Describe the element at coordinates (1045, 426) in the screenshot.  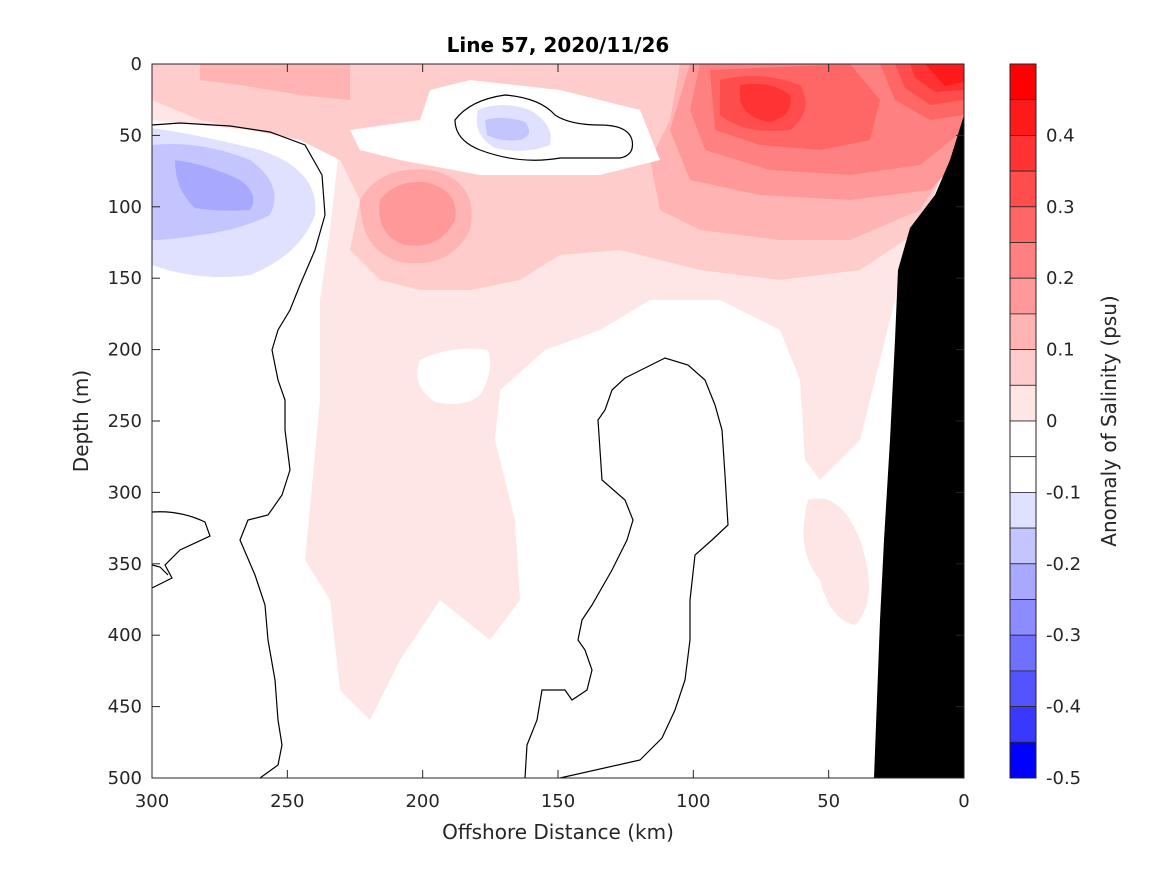
I see `colorbar: 0.4 0.3 0.2 0.1 0 -0.1 -0.2 -0.3 -0.4 -0.5` at that location.